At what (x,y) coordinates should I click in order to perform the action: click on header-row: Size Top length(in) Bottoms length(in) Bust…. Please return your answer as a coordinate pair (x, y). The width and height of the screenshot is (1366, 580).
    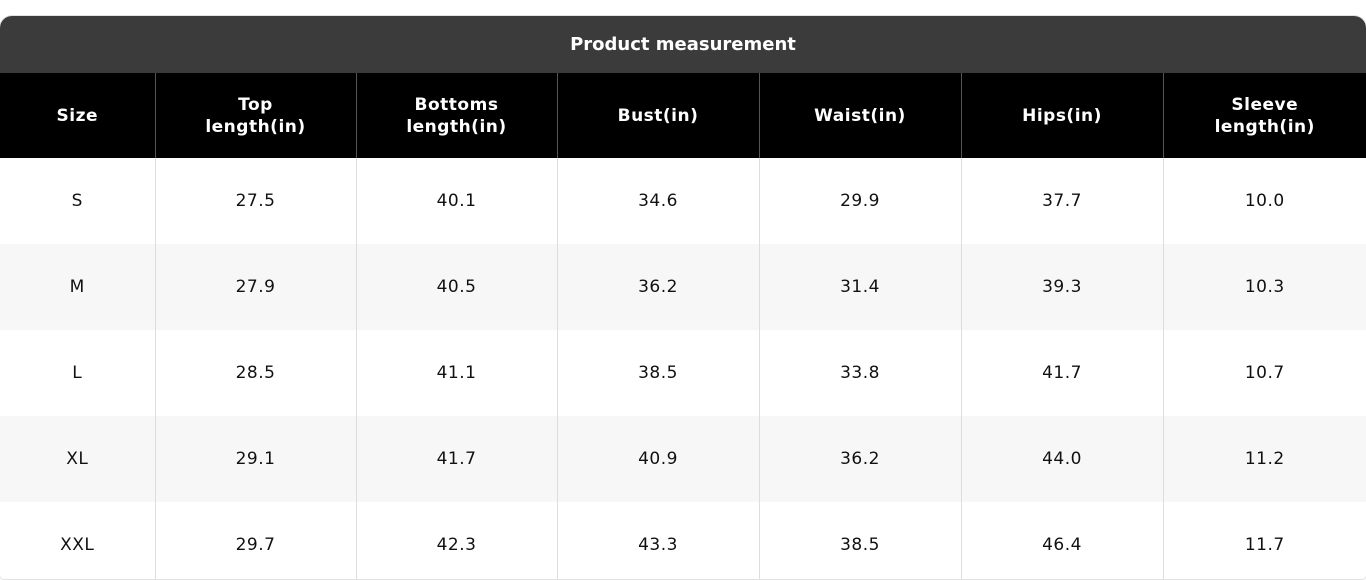
    Looking at the image, I should click on (683, 115).